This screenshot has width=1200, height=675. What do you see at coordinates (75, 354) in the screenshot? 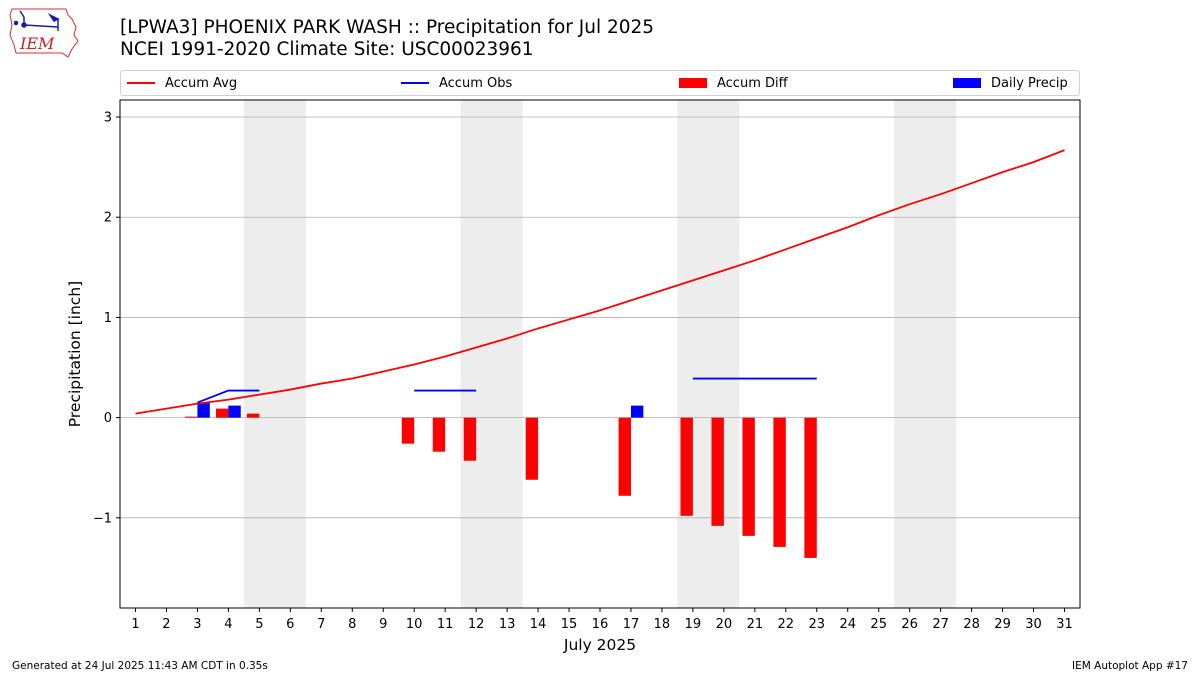
I see `y-axis-label: Precipitation [inch]` at bounding box center [75, 354].